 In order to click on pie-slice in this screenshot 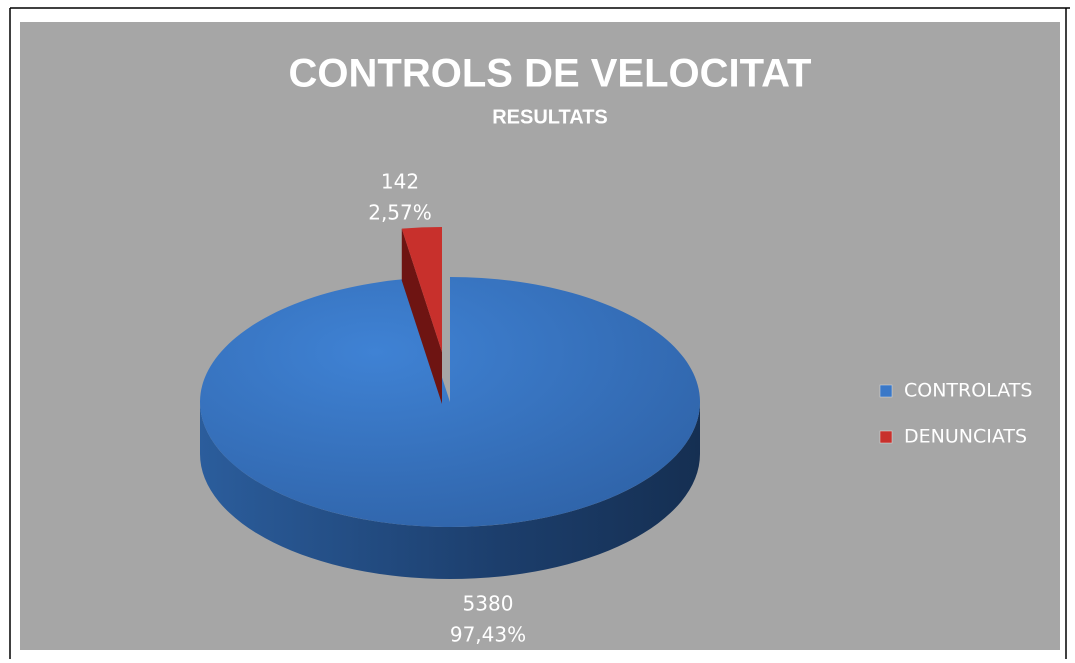, I will do `click(421, 289)`.